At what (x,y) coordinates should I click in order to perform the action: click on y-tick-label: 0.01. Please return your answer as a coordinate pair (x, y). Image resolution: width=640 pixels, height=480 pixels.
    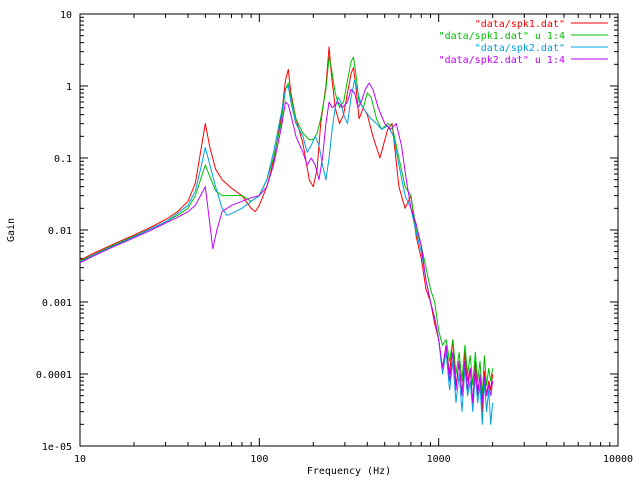
    Looking at the image, I should click on (60, 231).